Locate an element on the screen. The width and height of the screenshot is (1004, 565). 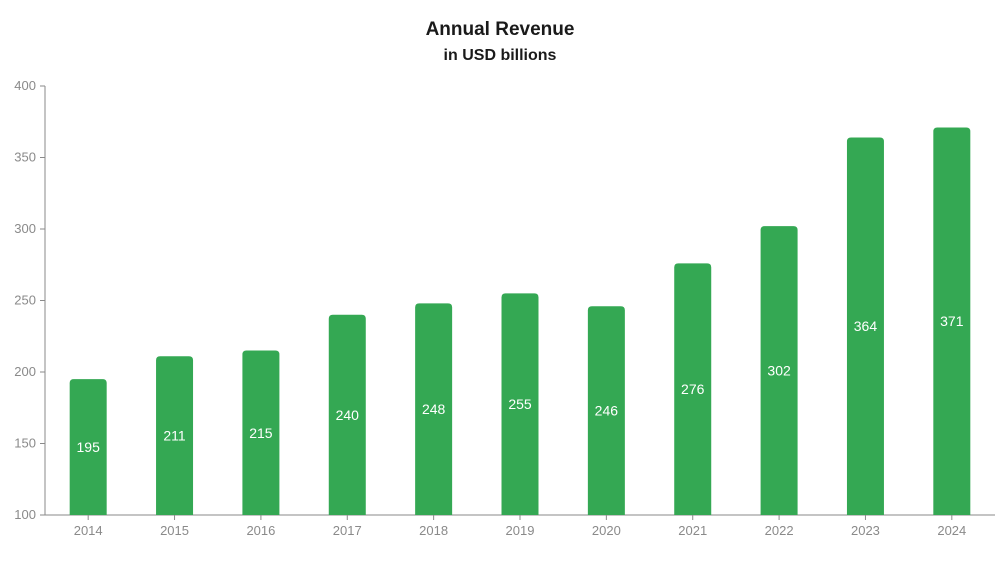
chart-title: Annual Revenue is located at coordinates (500, 29).